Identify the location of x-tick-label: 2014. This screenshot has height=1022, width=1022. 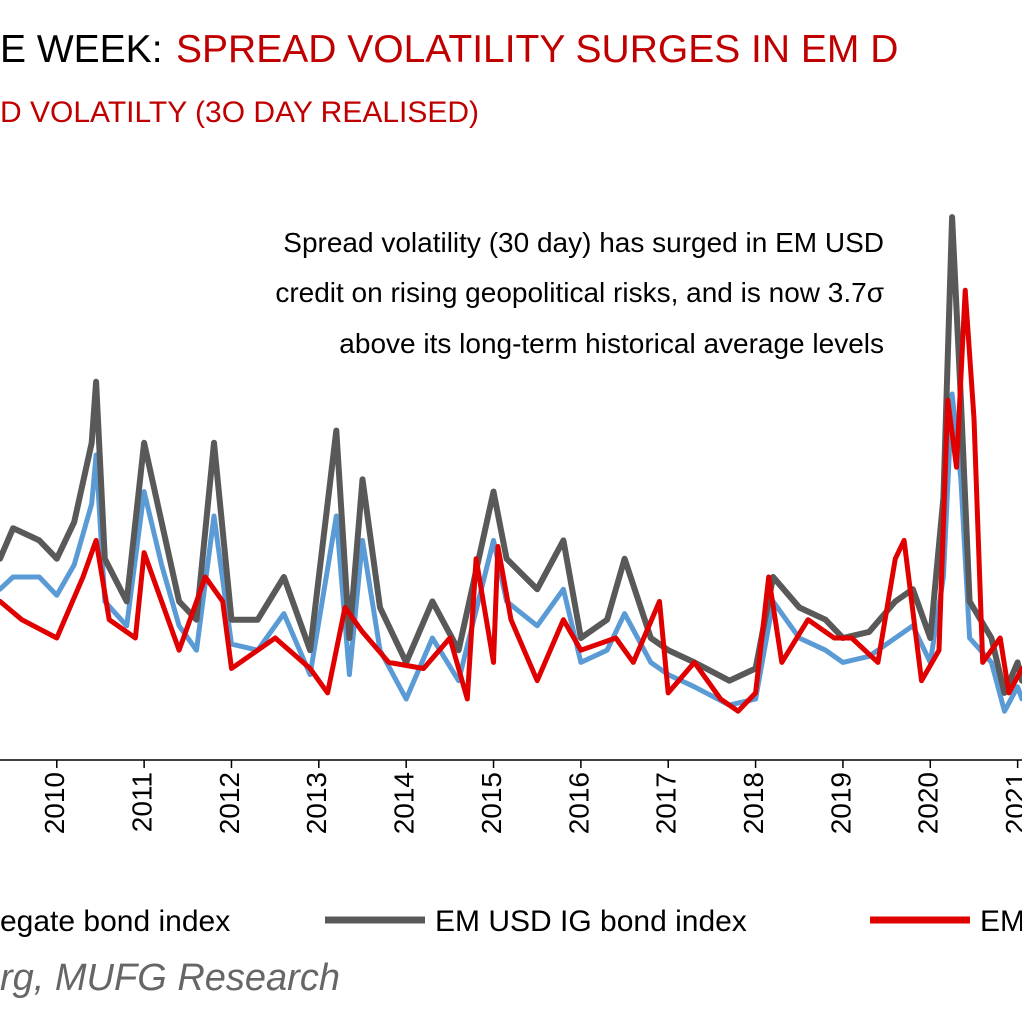
(404, 803).